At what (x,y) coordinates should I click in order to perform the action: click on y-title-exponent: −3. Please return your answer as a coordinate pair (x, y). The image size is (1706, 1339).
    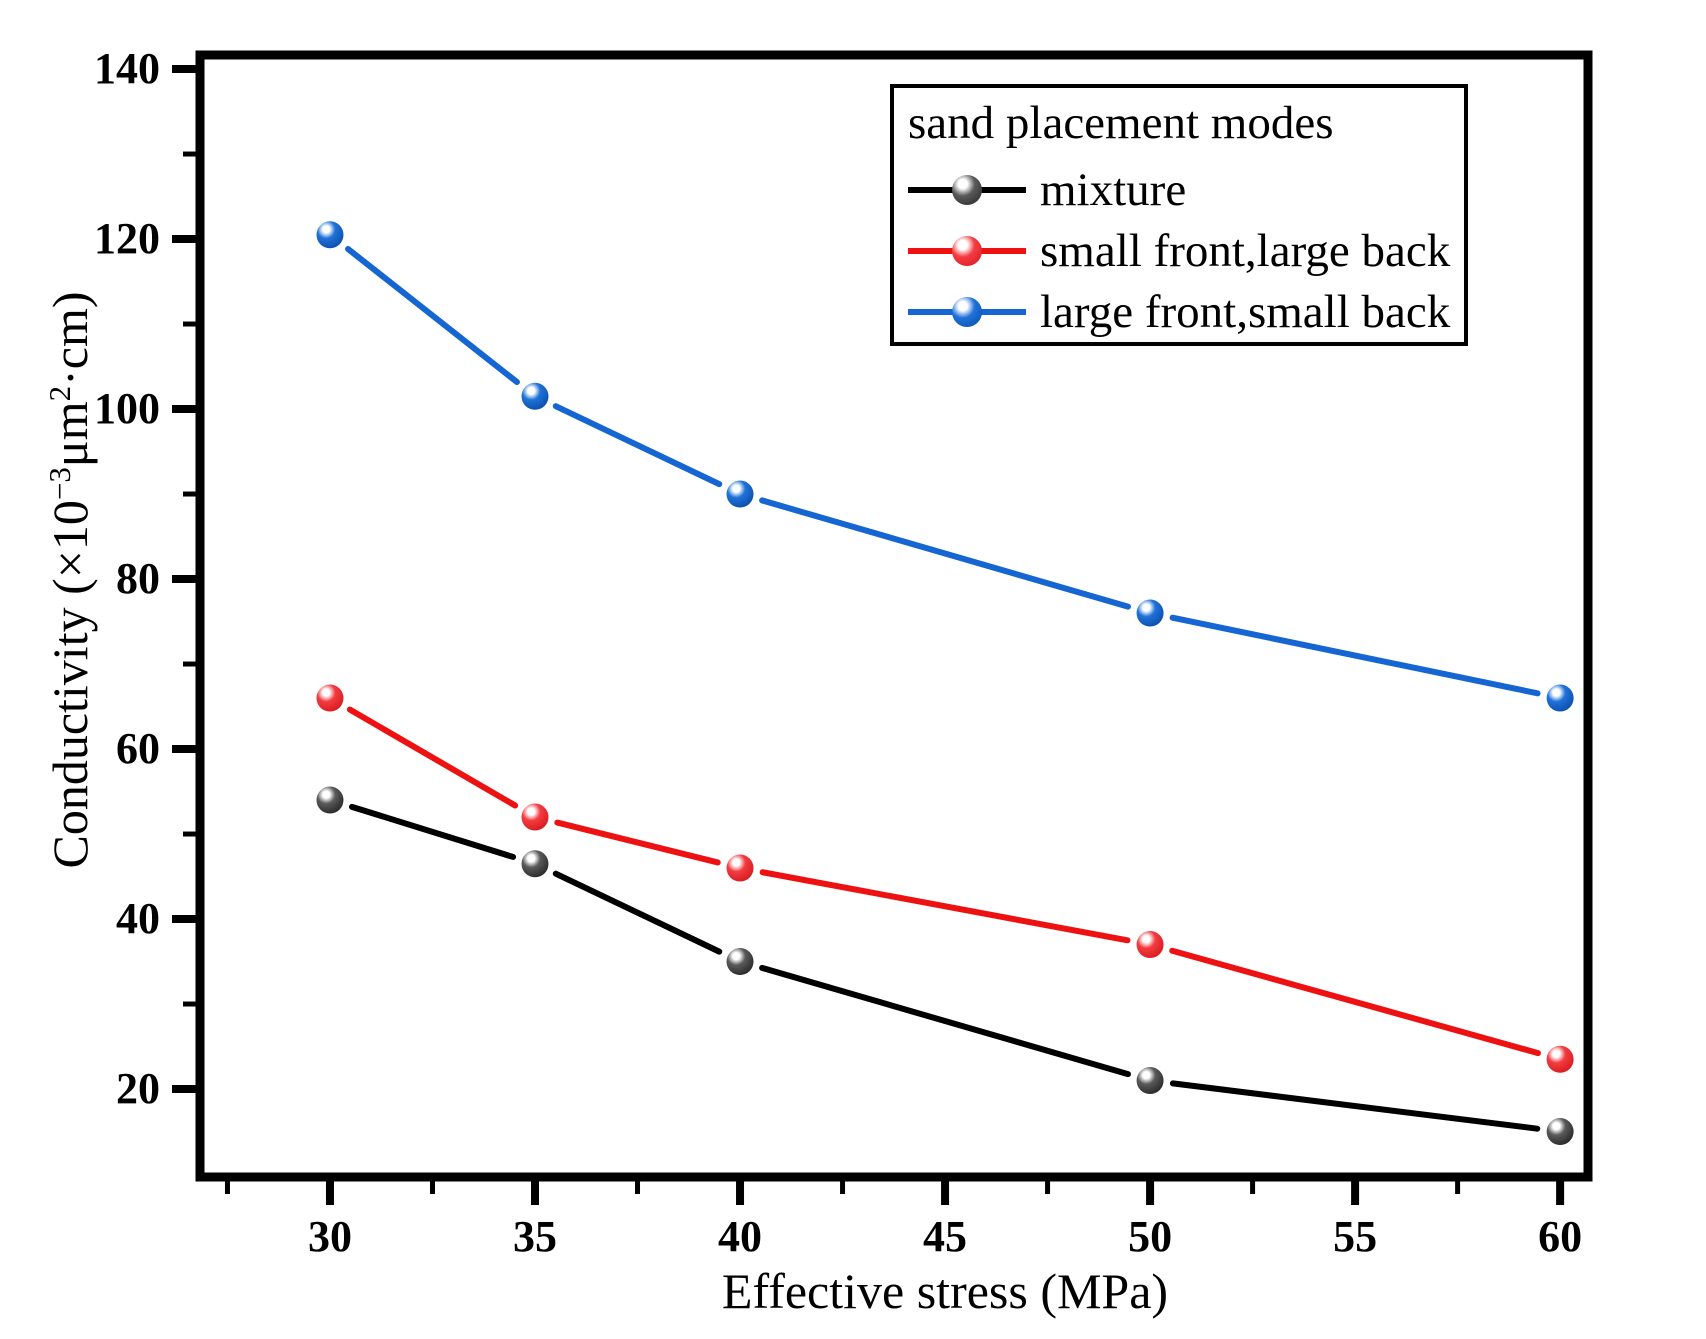
    Looking at the image, I should click on (59, 484).